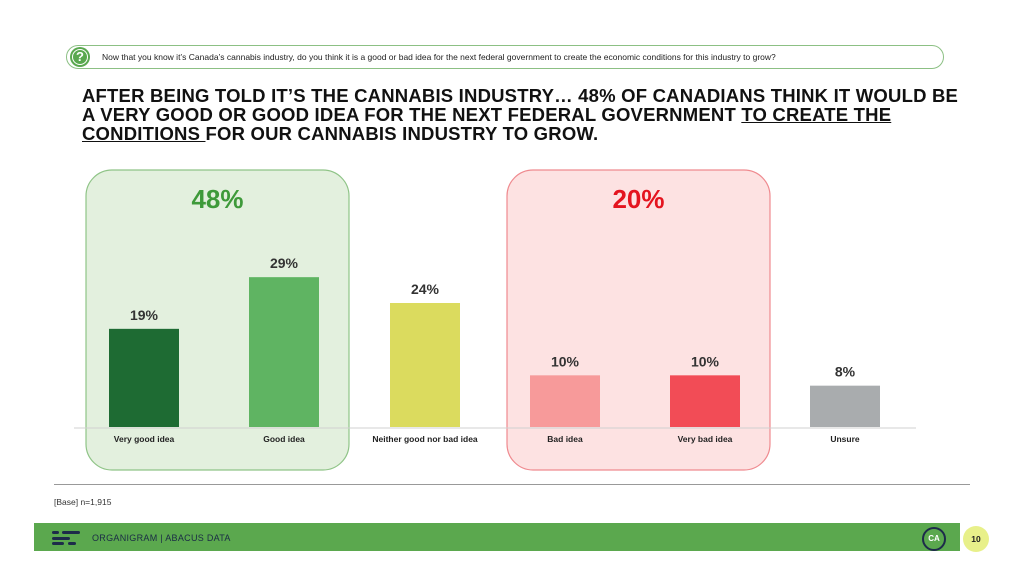  I want to click on category-label-4: Very bad idea, so click(705, 439).